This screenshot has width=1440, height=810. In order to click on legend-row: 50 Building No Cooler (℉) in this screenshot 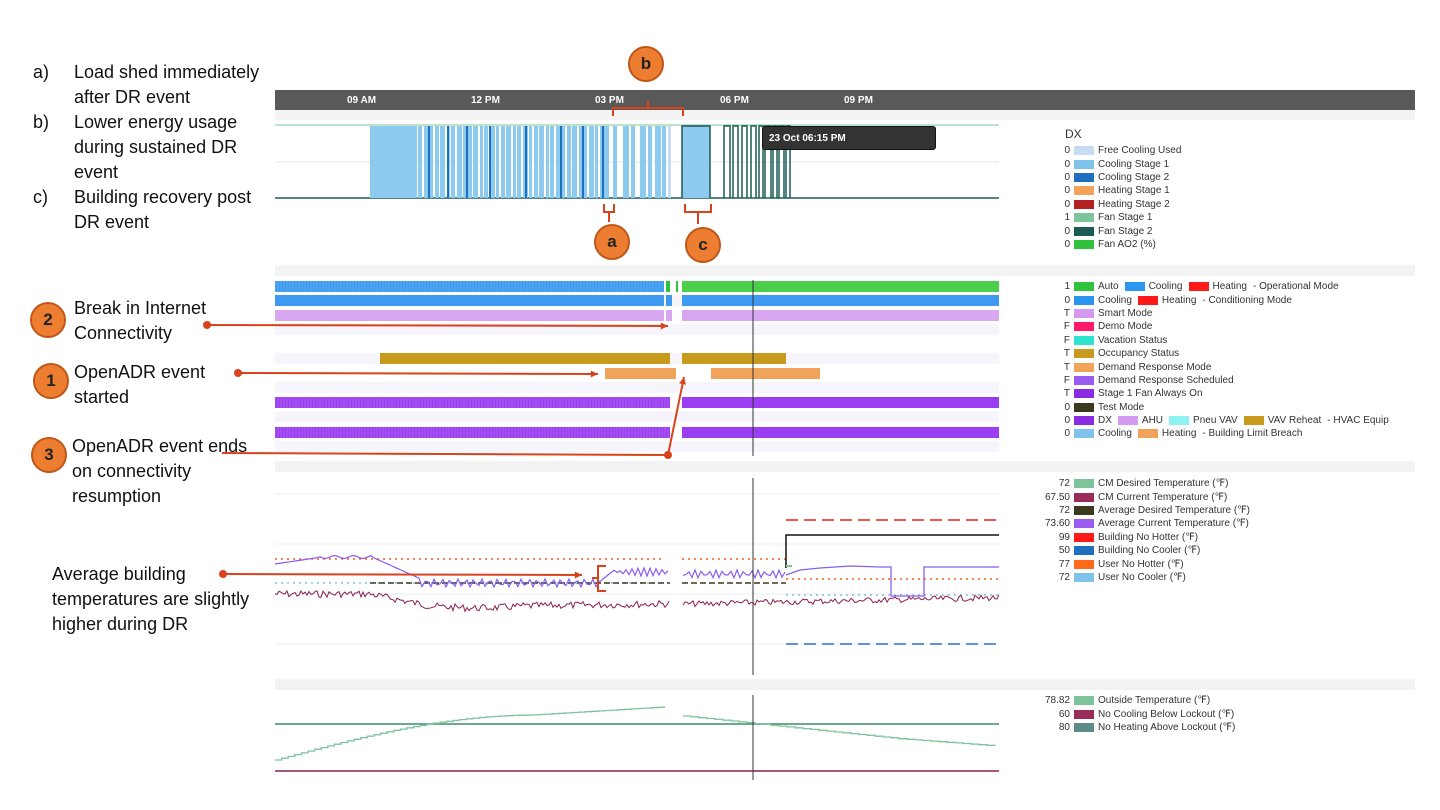, I will do `click(1143, 550)`.